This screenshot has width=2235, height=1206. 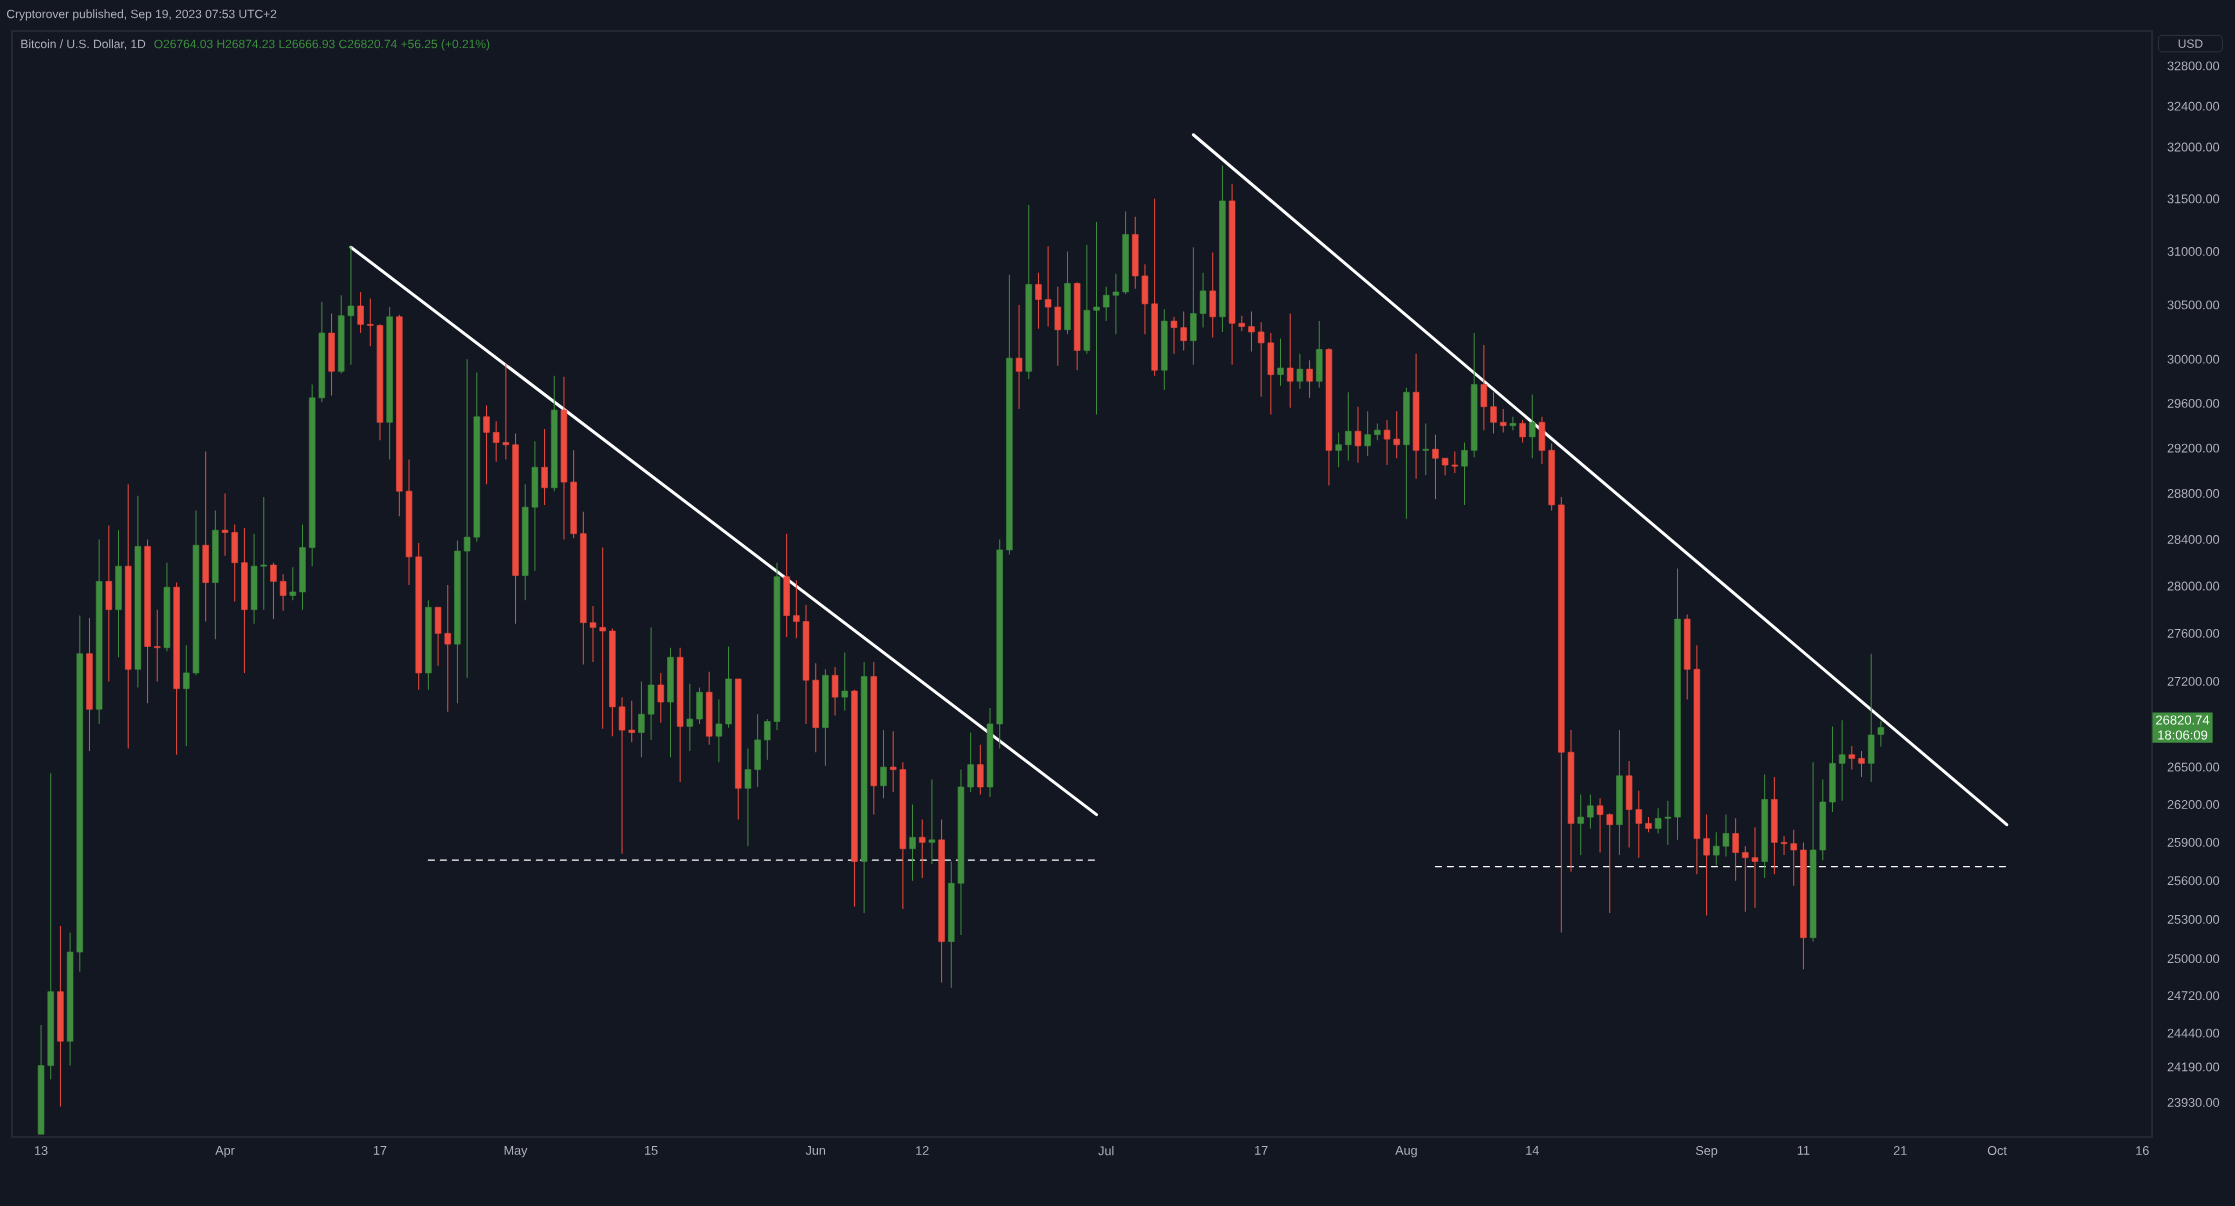 What do you see at coordinates (322, 45) in the screenshot?
I see `text: O26764.03 H26874.23 L26666.93 C26820.74 +56.25 (+0.21%)` at bounding box center [322, 45].